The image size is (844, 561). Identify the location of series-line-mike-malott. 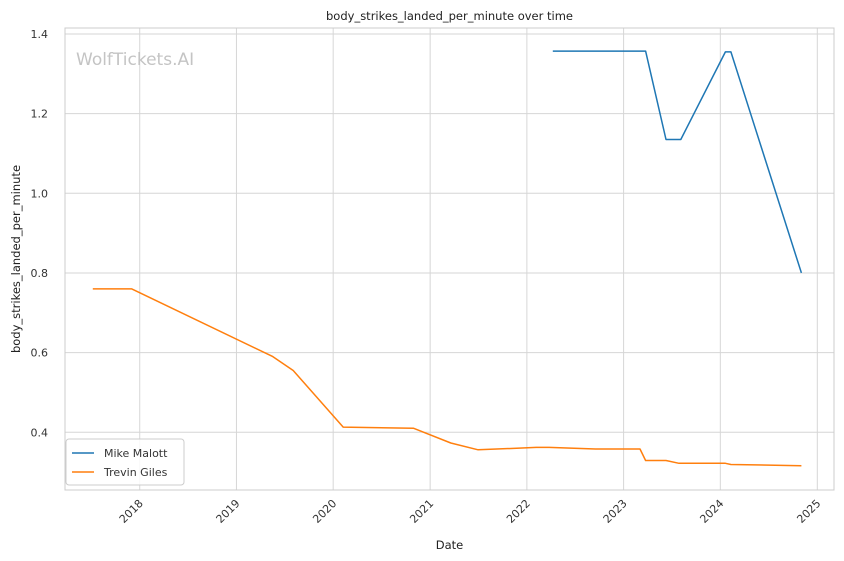
(677, 162).